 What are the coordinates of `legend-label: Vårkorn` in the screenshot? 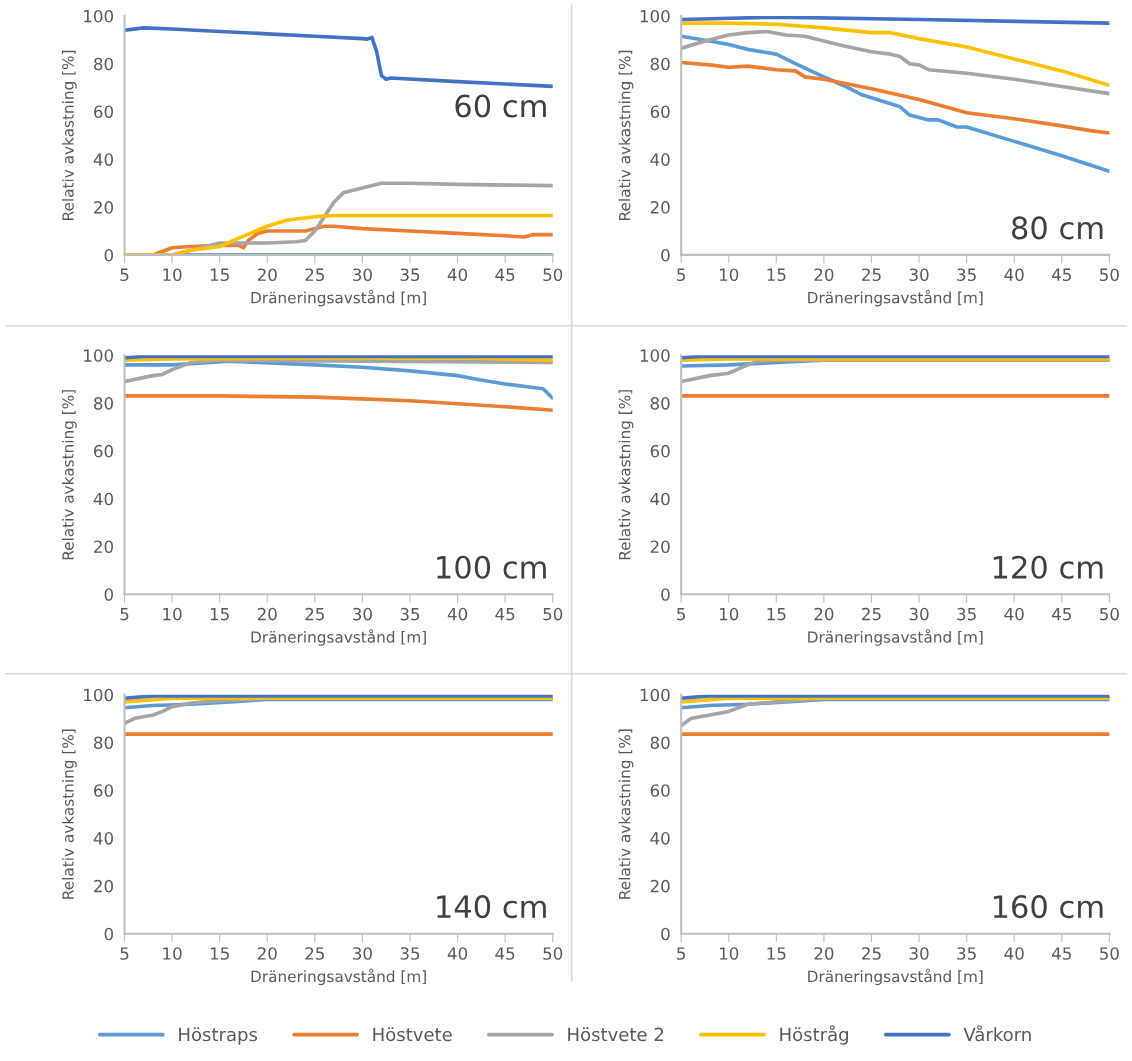 It's located at (997, 1033).